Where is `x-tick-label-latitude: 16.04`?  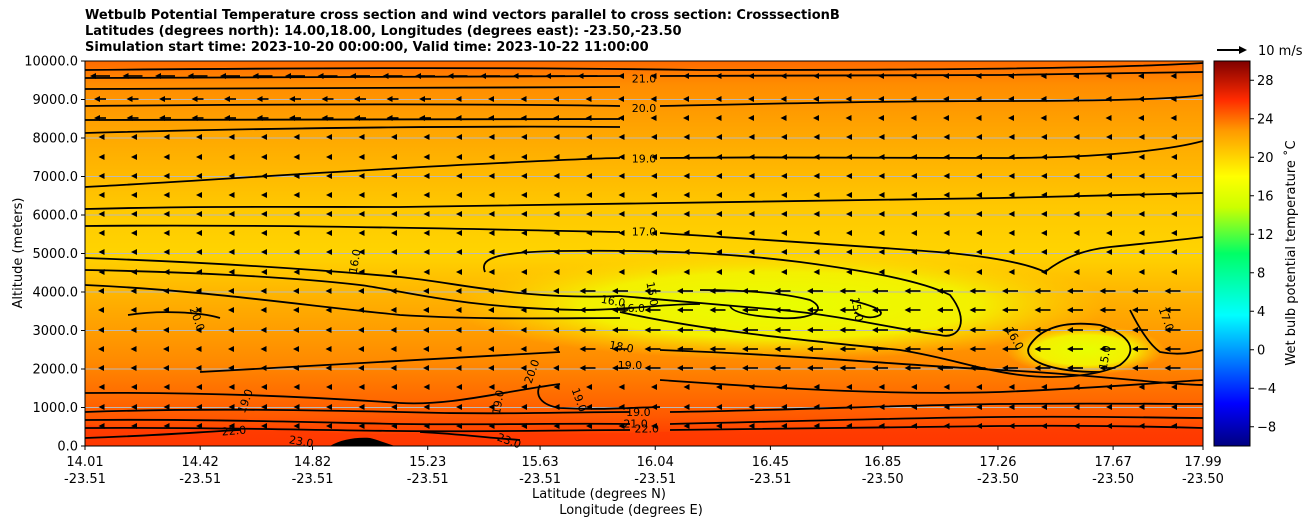
x-tick-label-latitude: 16.04 is located at coordinates (655, 462).